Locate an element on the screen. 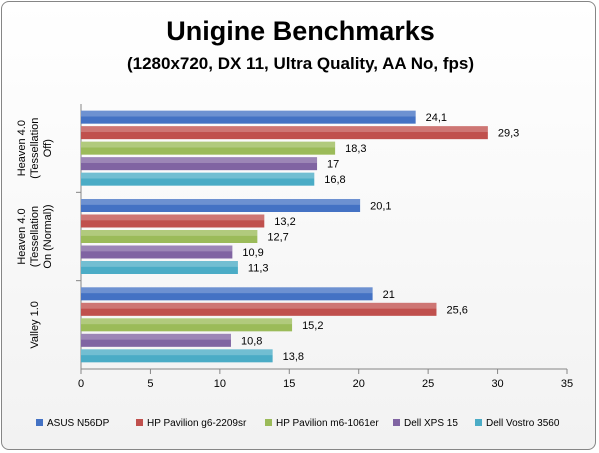  data-label: 16,8 is located at coordinates (334, 180).